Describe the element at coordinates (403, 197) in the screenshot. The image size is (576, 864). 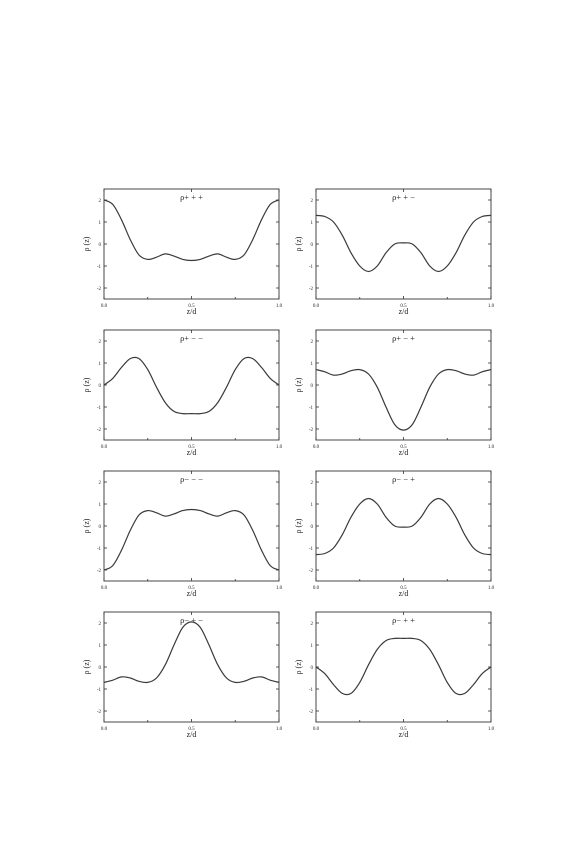
I see `panel-title: ρ+ + −` at that location.